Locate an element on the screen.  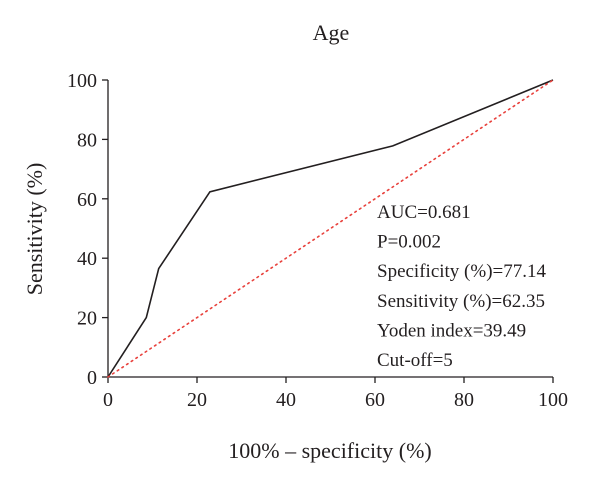
annotation-line-6: Cut-off=5 is located at coordinates (415, 360).